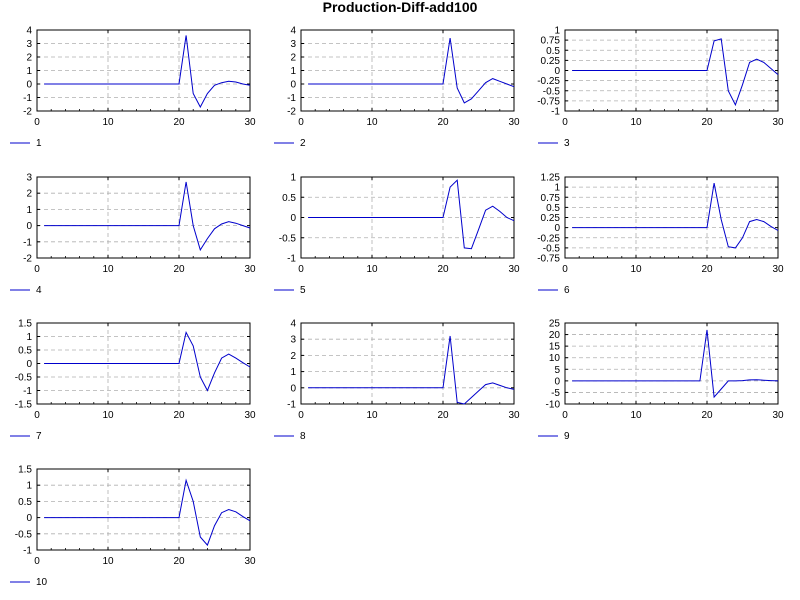  What do you see at coordinates (24, 405) in the screenshot?
I see `y-tick-label: -1.5` at bounding box center [24, 405].